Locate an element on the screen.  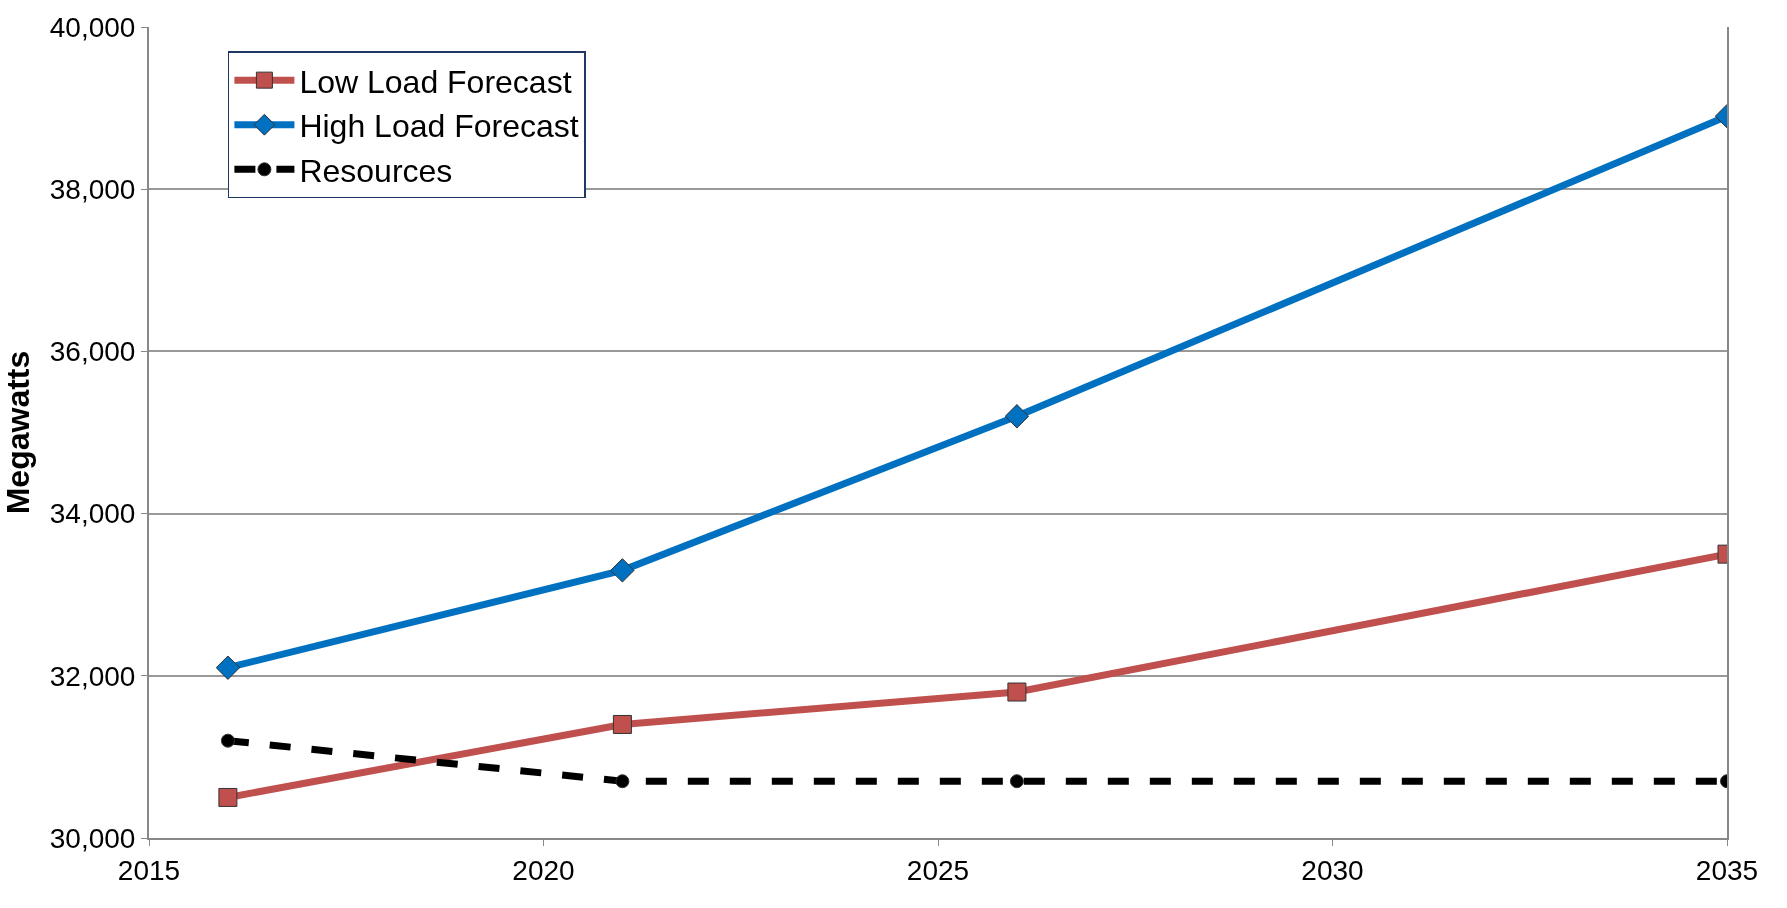
x-tick-label: 2015 is located at coordinates (149, 870).